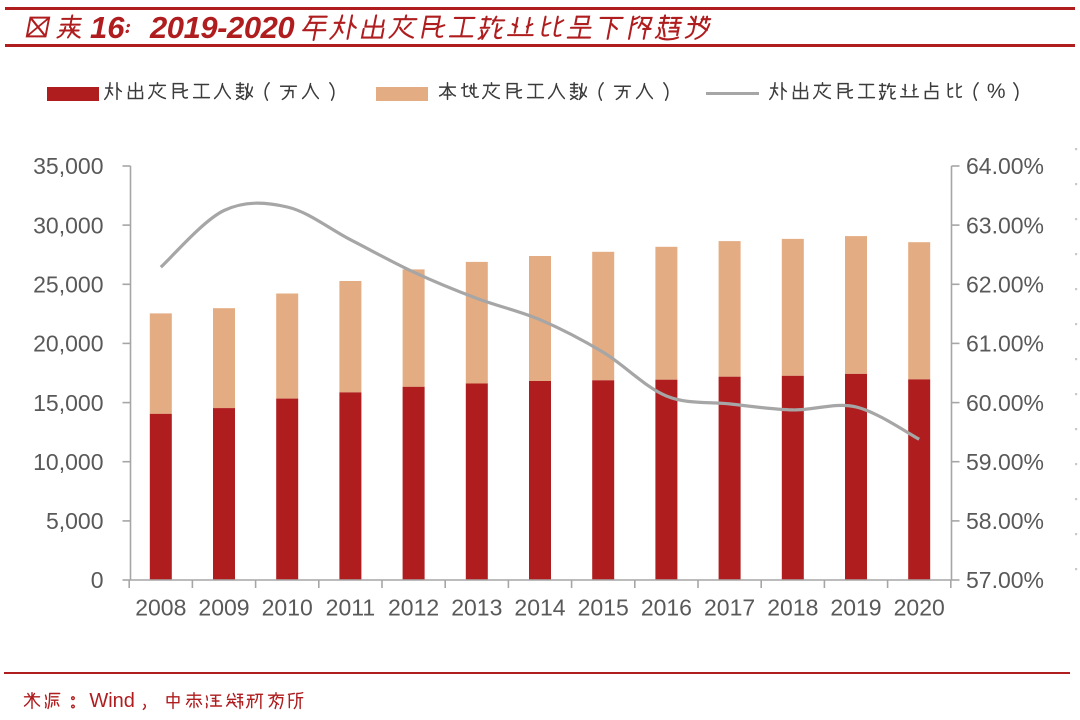 Image resolution: width=1080 pixels, height=720 pixels. Describe the element at coordinates (1005, 462) in the screenshot. I see `svg-text: 59.00%` at that location.